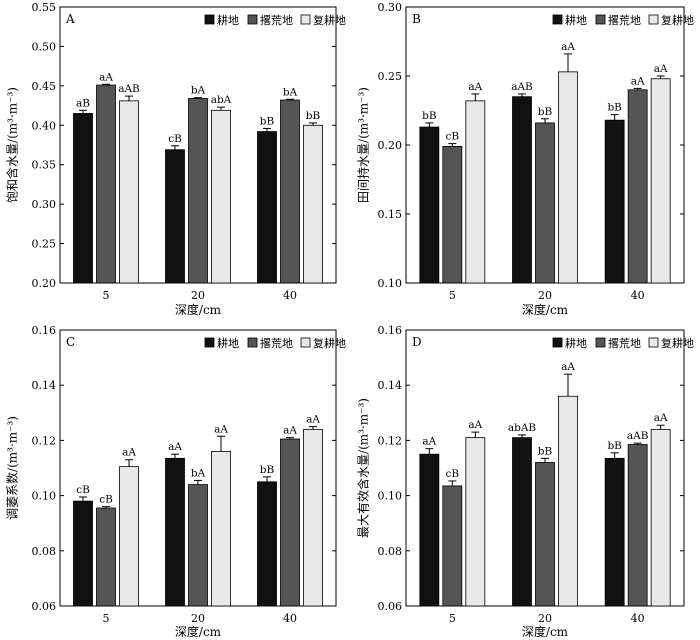 Image resolution: width=700 pixels, height=640 pixels. Describe the element at coordinates (44, 165) in the screenshot. I see `y-tick-label: 0.35` at that location.